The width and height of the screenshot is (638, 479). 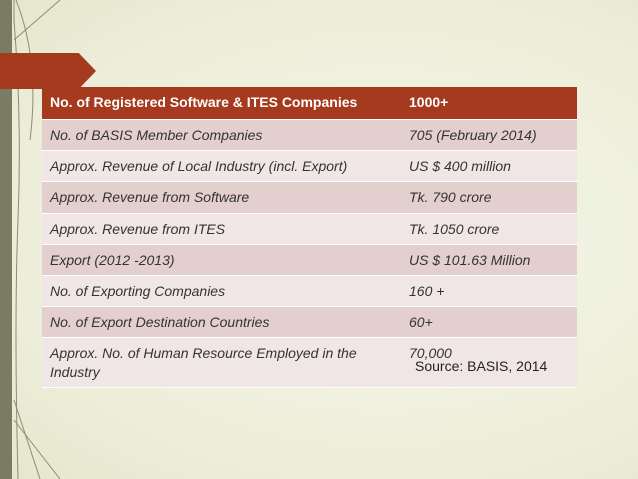 What do you see at coordinates (489, 229) in the screenshot?
I see `row-value: Tk. 1050 crore` at bounding box center [489, 229].